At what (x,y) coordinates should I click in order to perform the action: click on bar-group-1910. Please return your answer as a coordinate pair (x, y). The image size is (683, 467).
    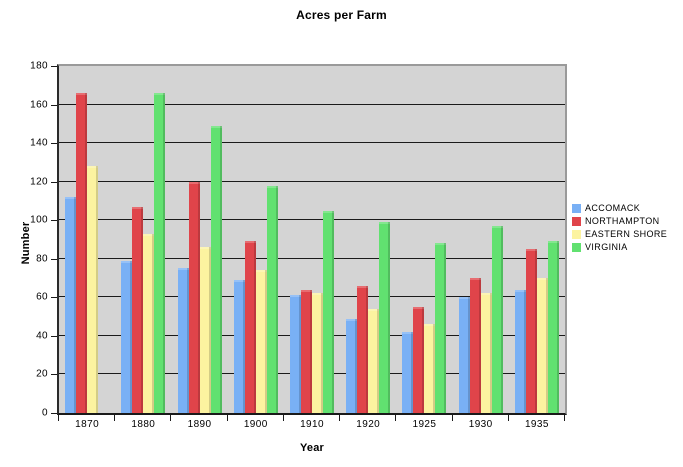
    Looking at the image, I should click on (312, 239).